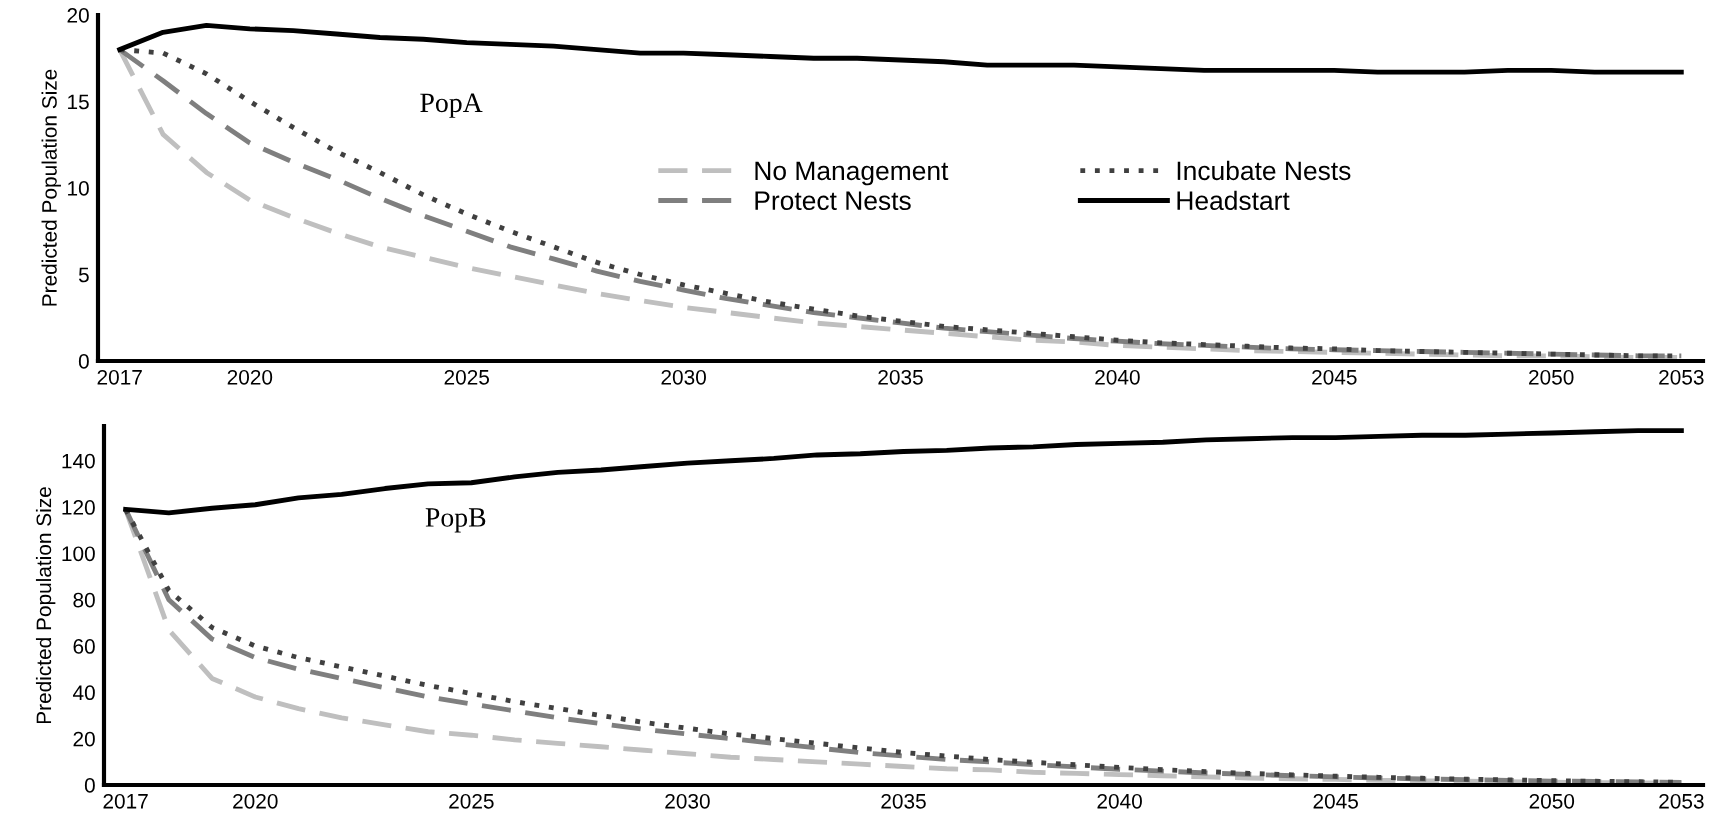 This screenshot has width=1715, height=825. Describe the element at coordinates (84, 646) in the screenshot. I see `y-tick-label: 60` at that location.